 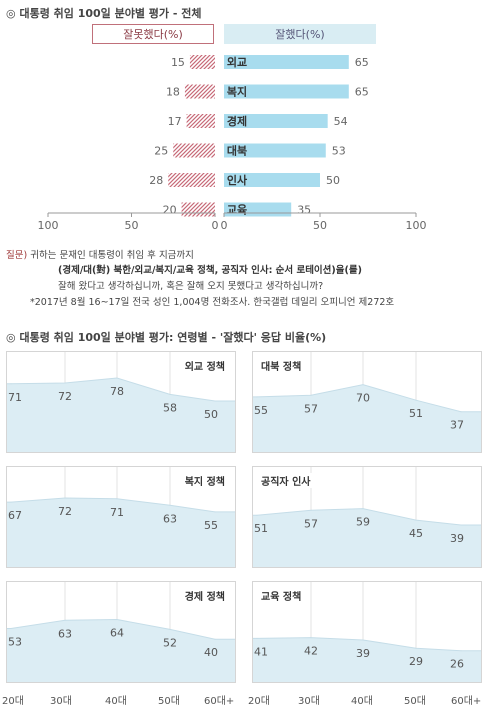 What do you see at coordinates (416, 661) in the screenshot?
I see `data-label-3: 29` at bounding box center [416, 661].